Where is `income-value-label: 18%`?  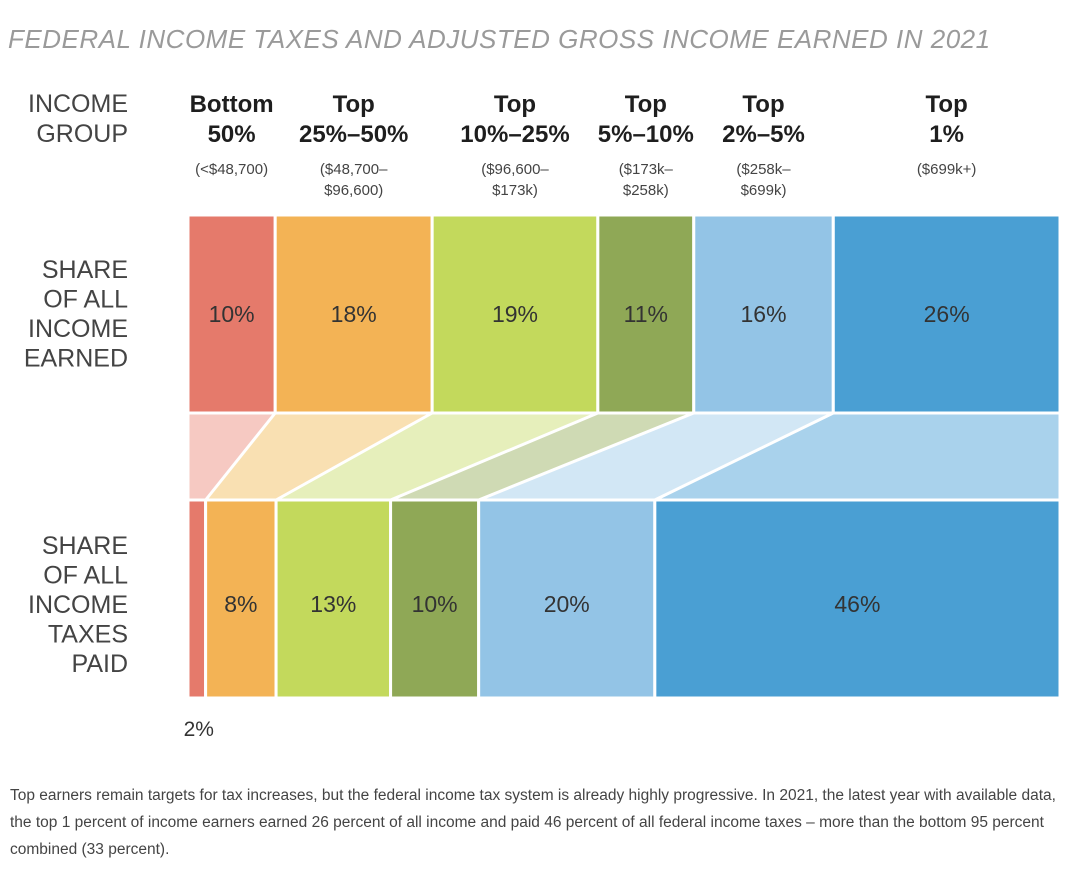
income-value-label: 18% is located at coordinates (354, 314).